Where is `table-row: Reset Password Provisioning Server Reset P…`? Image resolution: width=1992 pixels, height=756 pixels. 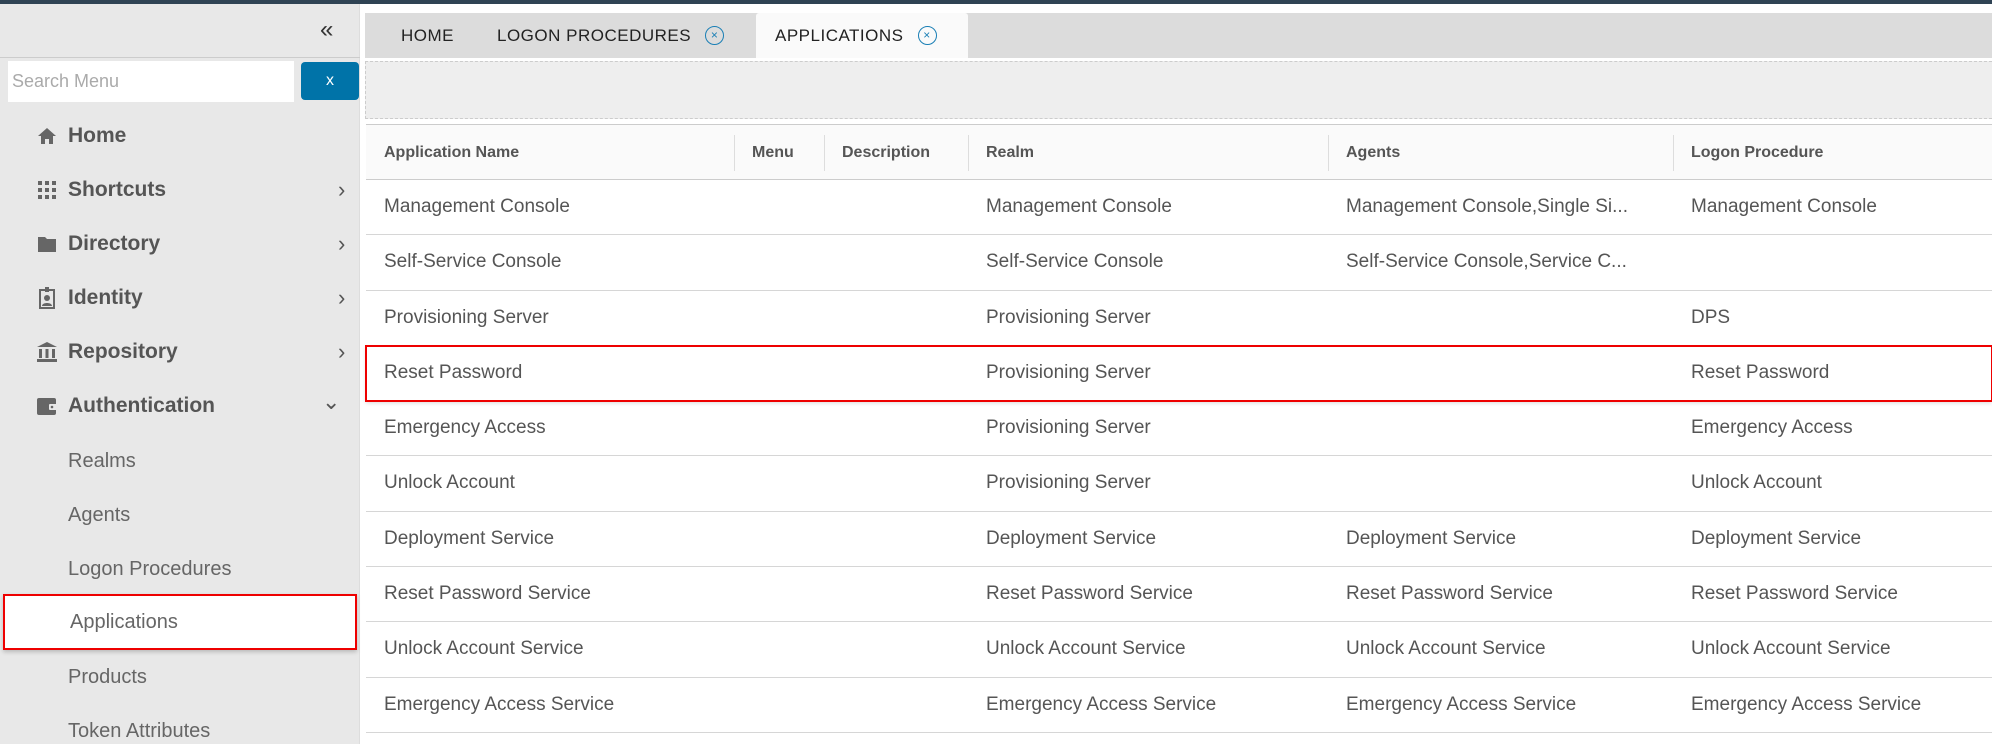
table-row: Reset Password Provisioning Server Reset P… is located at coordinates (1178, 373).